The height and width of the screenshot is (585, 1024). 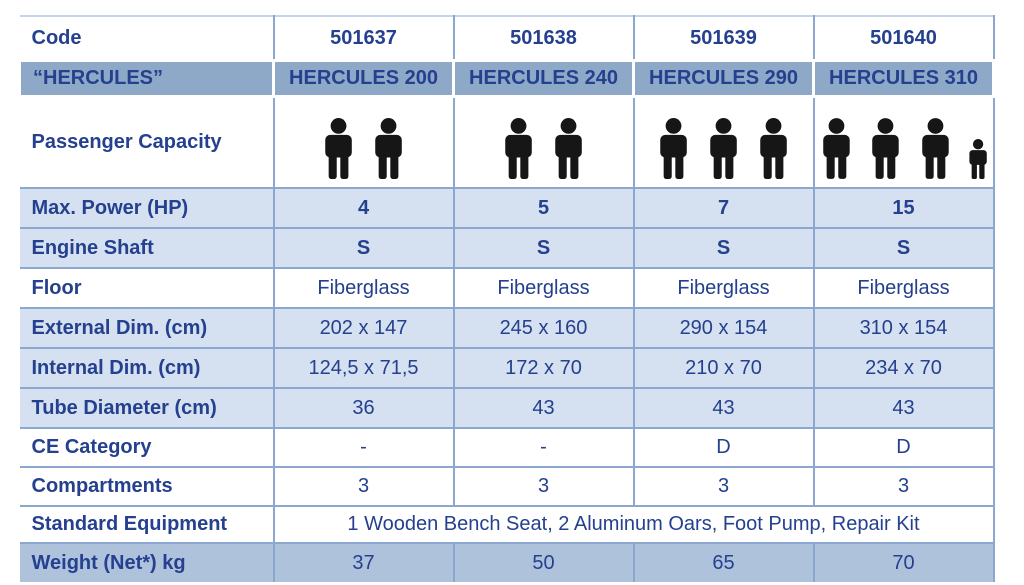 I want to click on row-compartments: Compartments 3 3 3 3, so click(x=507, y=486).